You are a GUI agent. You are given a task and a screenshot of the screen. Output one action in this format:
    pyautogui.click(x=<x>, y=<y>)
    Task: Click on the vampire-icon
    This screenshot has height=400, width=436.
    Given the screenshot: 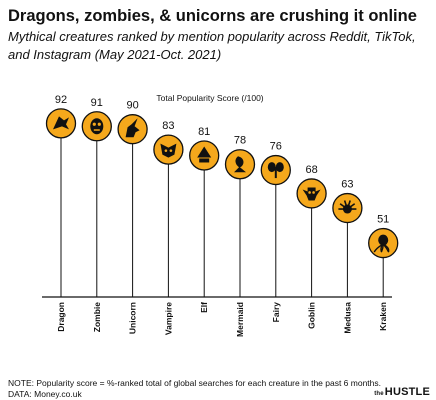 What is the action you would take?
    pyautogui.click(x=168, y=150)
    